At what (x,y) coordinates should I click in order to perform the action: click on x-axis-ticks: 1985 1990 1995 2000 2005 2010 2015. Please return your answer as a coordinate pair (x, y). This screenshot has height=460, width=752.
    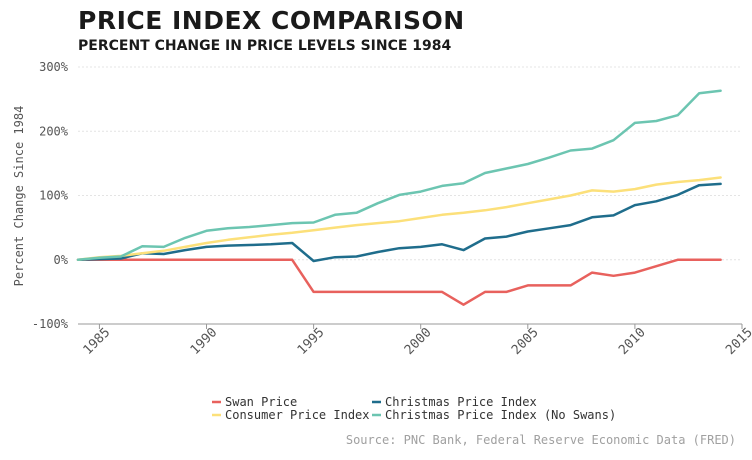
    Looking at the image, I should click on (416, 341).